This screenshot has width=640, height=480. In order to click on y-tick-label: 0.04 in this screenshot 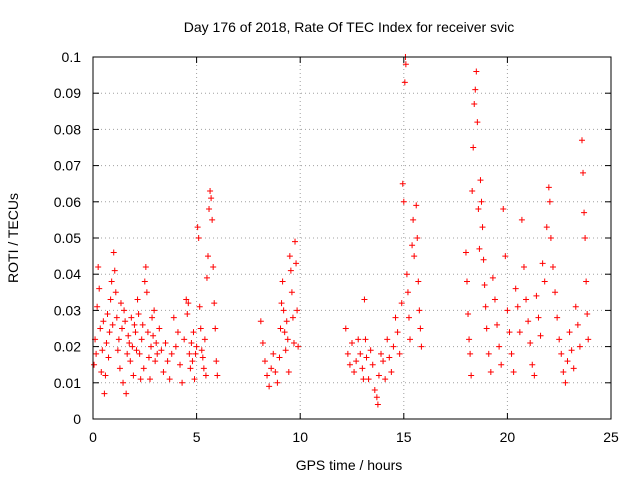, I will do `click(67, 274)`.